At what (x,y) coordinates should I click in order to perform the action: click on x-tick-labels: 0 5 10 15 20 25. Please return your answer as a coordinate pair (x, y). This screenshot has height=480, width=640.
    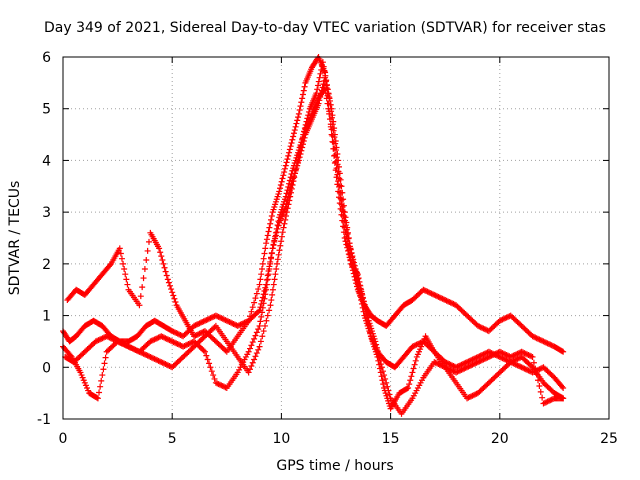
    Looking at the image, I should click on (338, 439).